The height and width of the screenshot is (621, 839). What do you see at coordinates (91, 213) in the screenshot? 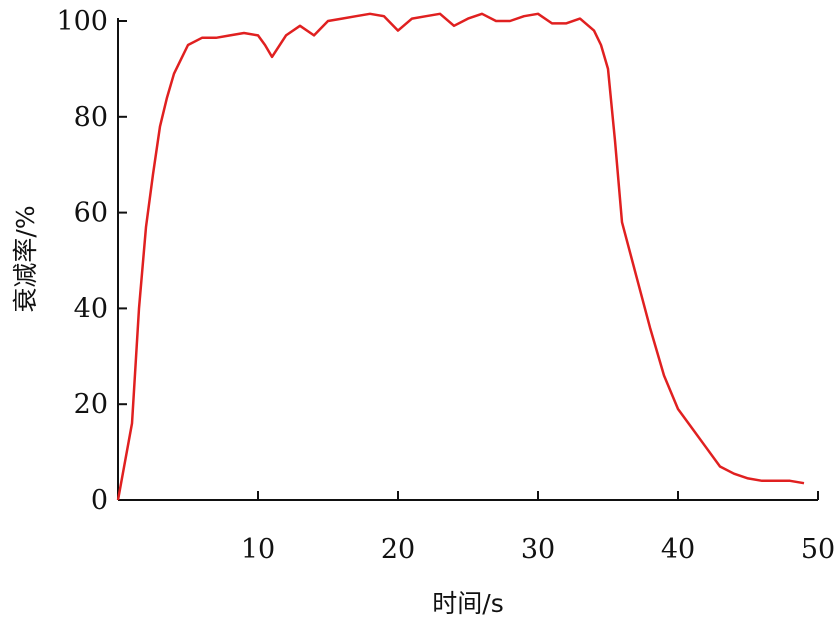
I see `y-tick-label: 60` at bounding box center [91, 213].